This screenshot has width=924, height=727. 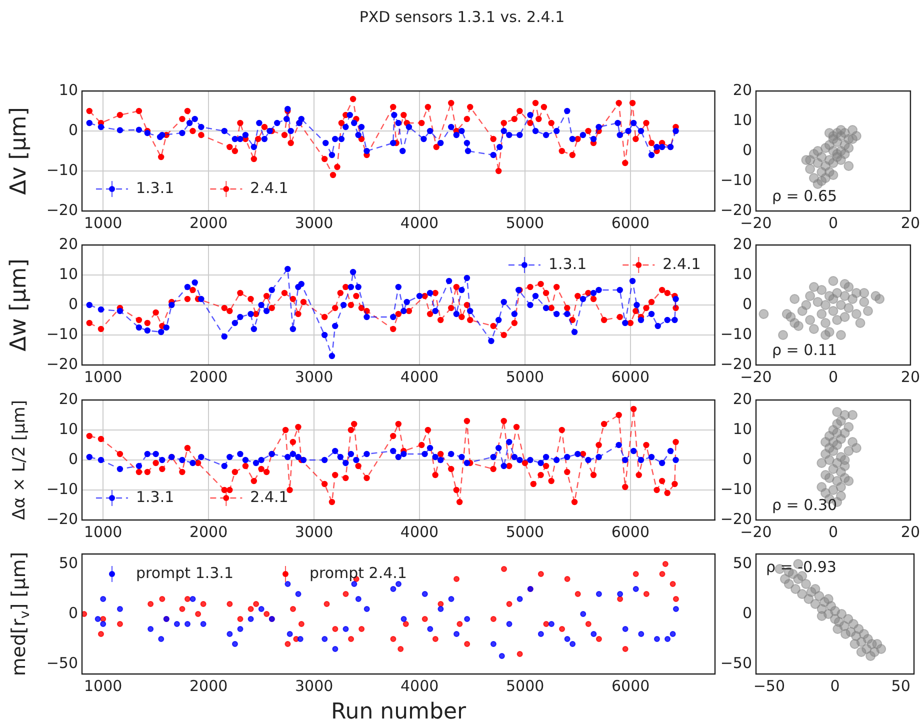 I want to click on annotation: ρ = 0.30, so click(x=805, y=505).